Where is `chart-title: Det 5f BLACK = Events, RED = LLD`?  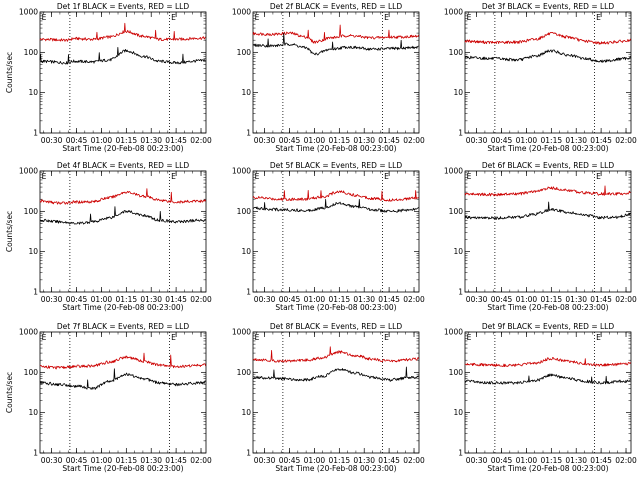
chart-title: Det 5f BLACK = Events, RED = LLD is located at coordinates (336, 165).